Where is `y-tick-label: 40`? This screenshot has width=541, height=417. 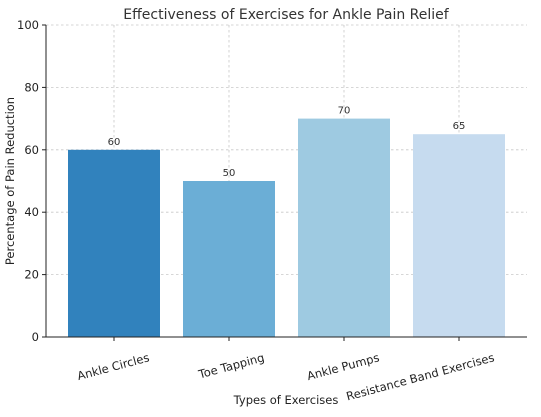
y-tick-label: 40 is located at coordinates (31, 212).